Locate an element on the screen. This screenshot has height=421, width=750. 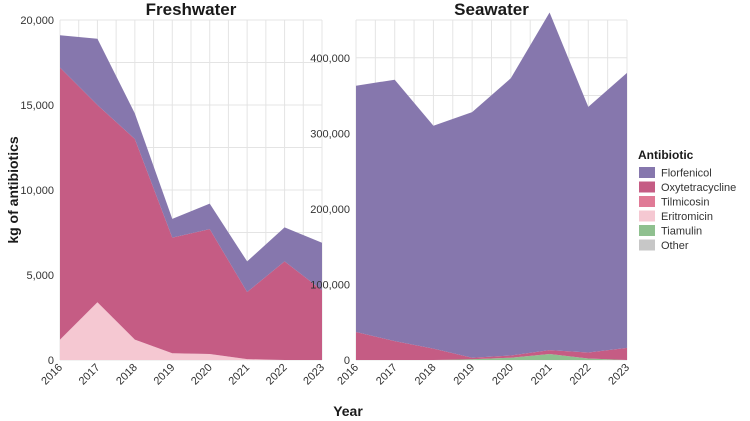
y-tick-label: 5,000 is located at coordinates (40, 276).